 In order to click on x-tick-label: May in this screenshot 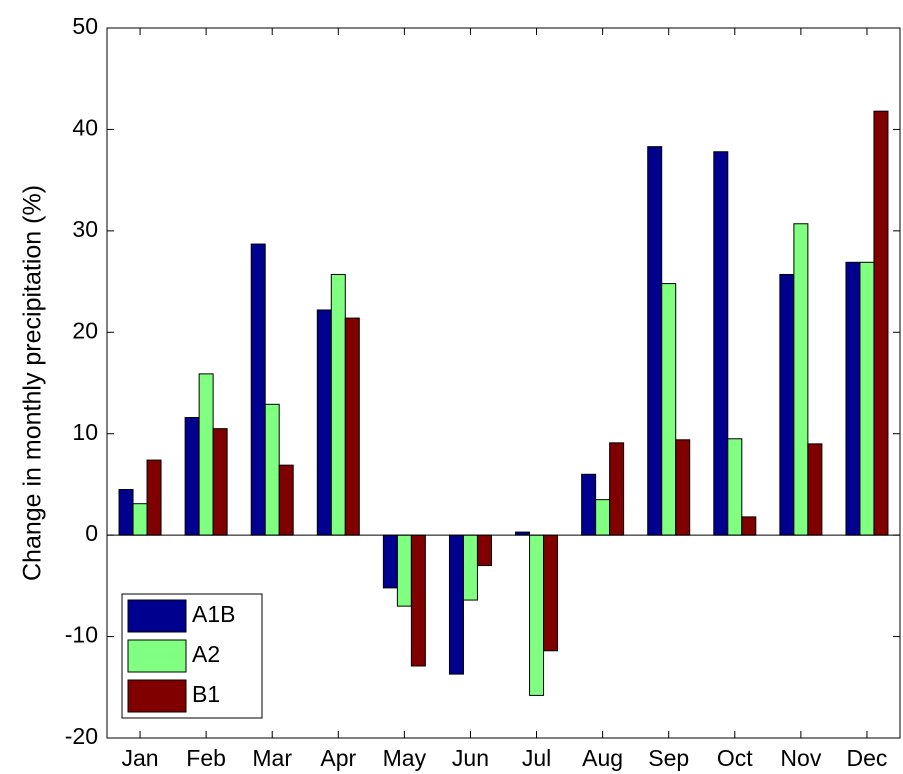, I will do `click(405, 758)`.